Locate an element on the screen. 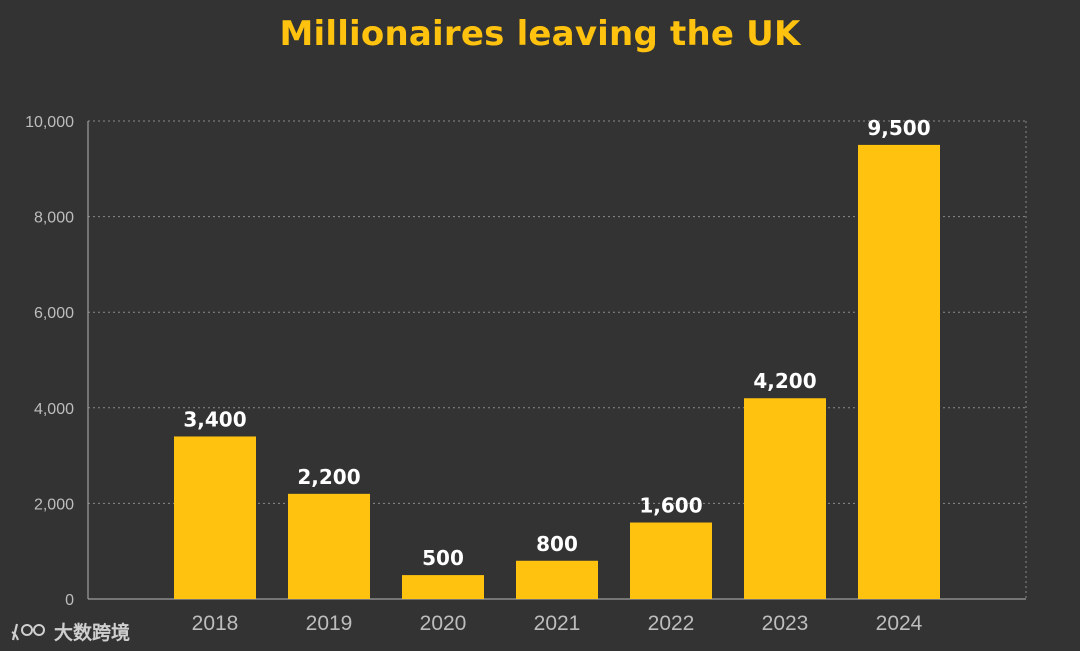 This screenshot has height=651, width=1080. y-tick-label: 0 is located at coordinates (69, 600).